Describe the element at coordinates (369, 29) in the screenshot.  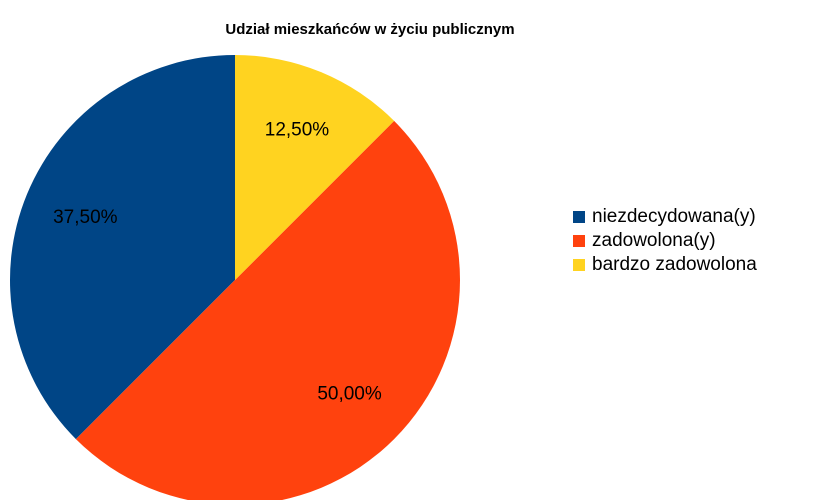
I see `chart-title: Udział mieszkańców w życiu publicznym` at that location.